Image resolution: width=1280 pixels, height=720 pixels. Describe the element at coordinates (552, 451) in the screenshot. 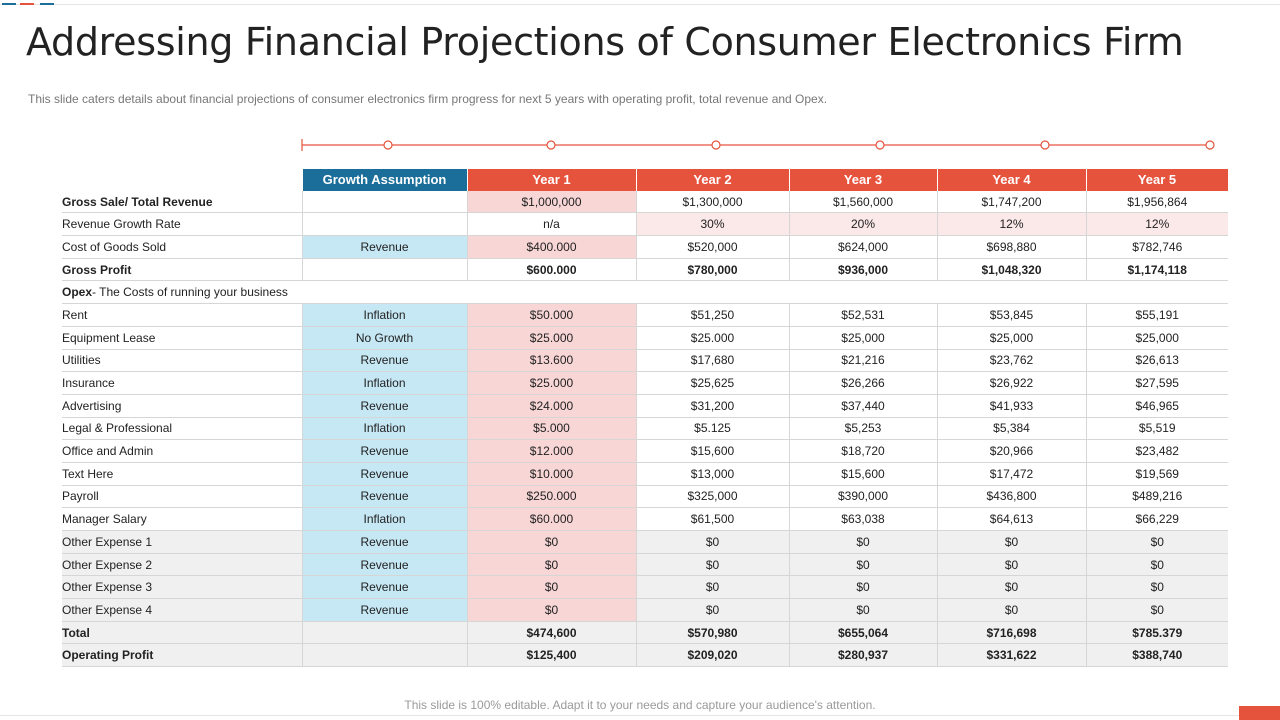

I see `row-value-year-1: $12.000` at that location.